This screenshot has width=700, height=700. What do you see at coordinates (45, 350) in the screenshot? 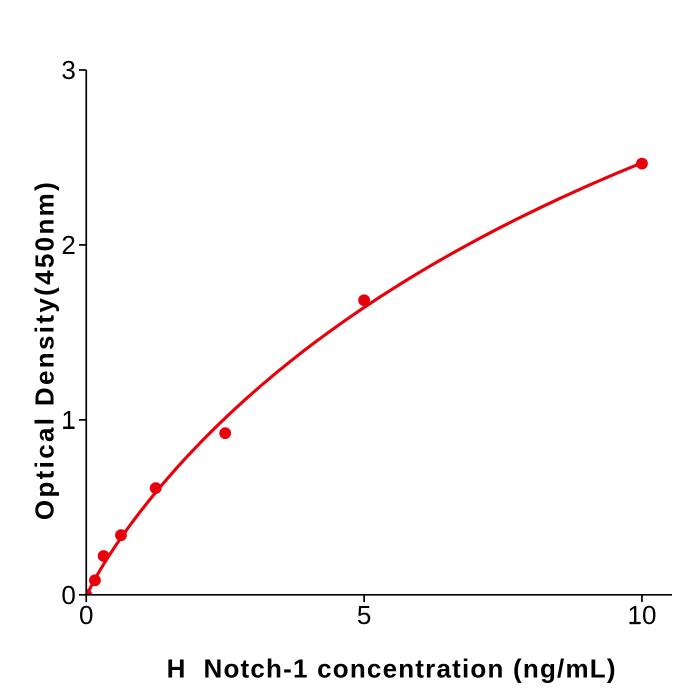
I see `svg-text: Optical Density(450nm)` at bounding box center [45, 350].